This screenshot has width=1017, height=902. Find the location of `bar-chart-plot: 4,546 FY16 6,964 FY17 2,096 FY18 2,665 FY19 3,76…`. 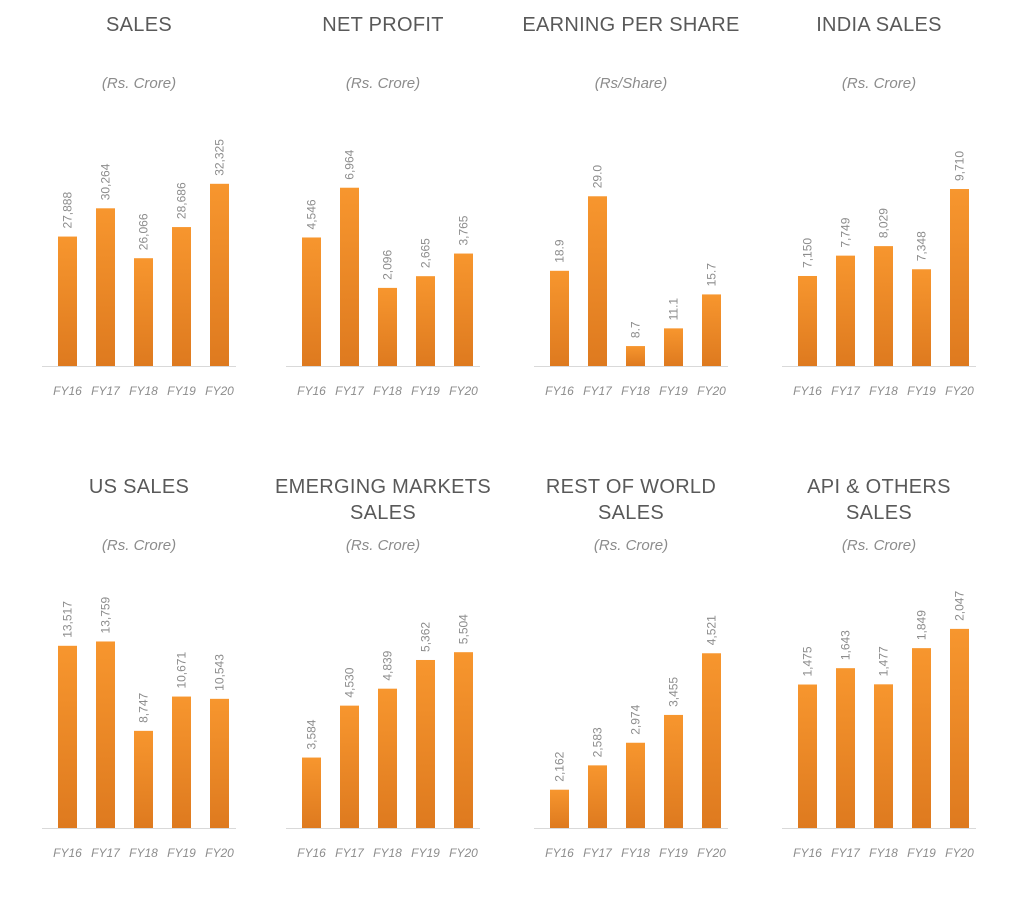

bar-chart-plot: 4,546 FY16 6,964 FY17 2,096 FY18 2,665 FY19 3,76… is located at coordinates (383, 273).